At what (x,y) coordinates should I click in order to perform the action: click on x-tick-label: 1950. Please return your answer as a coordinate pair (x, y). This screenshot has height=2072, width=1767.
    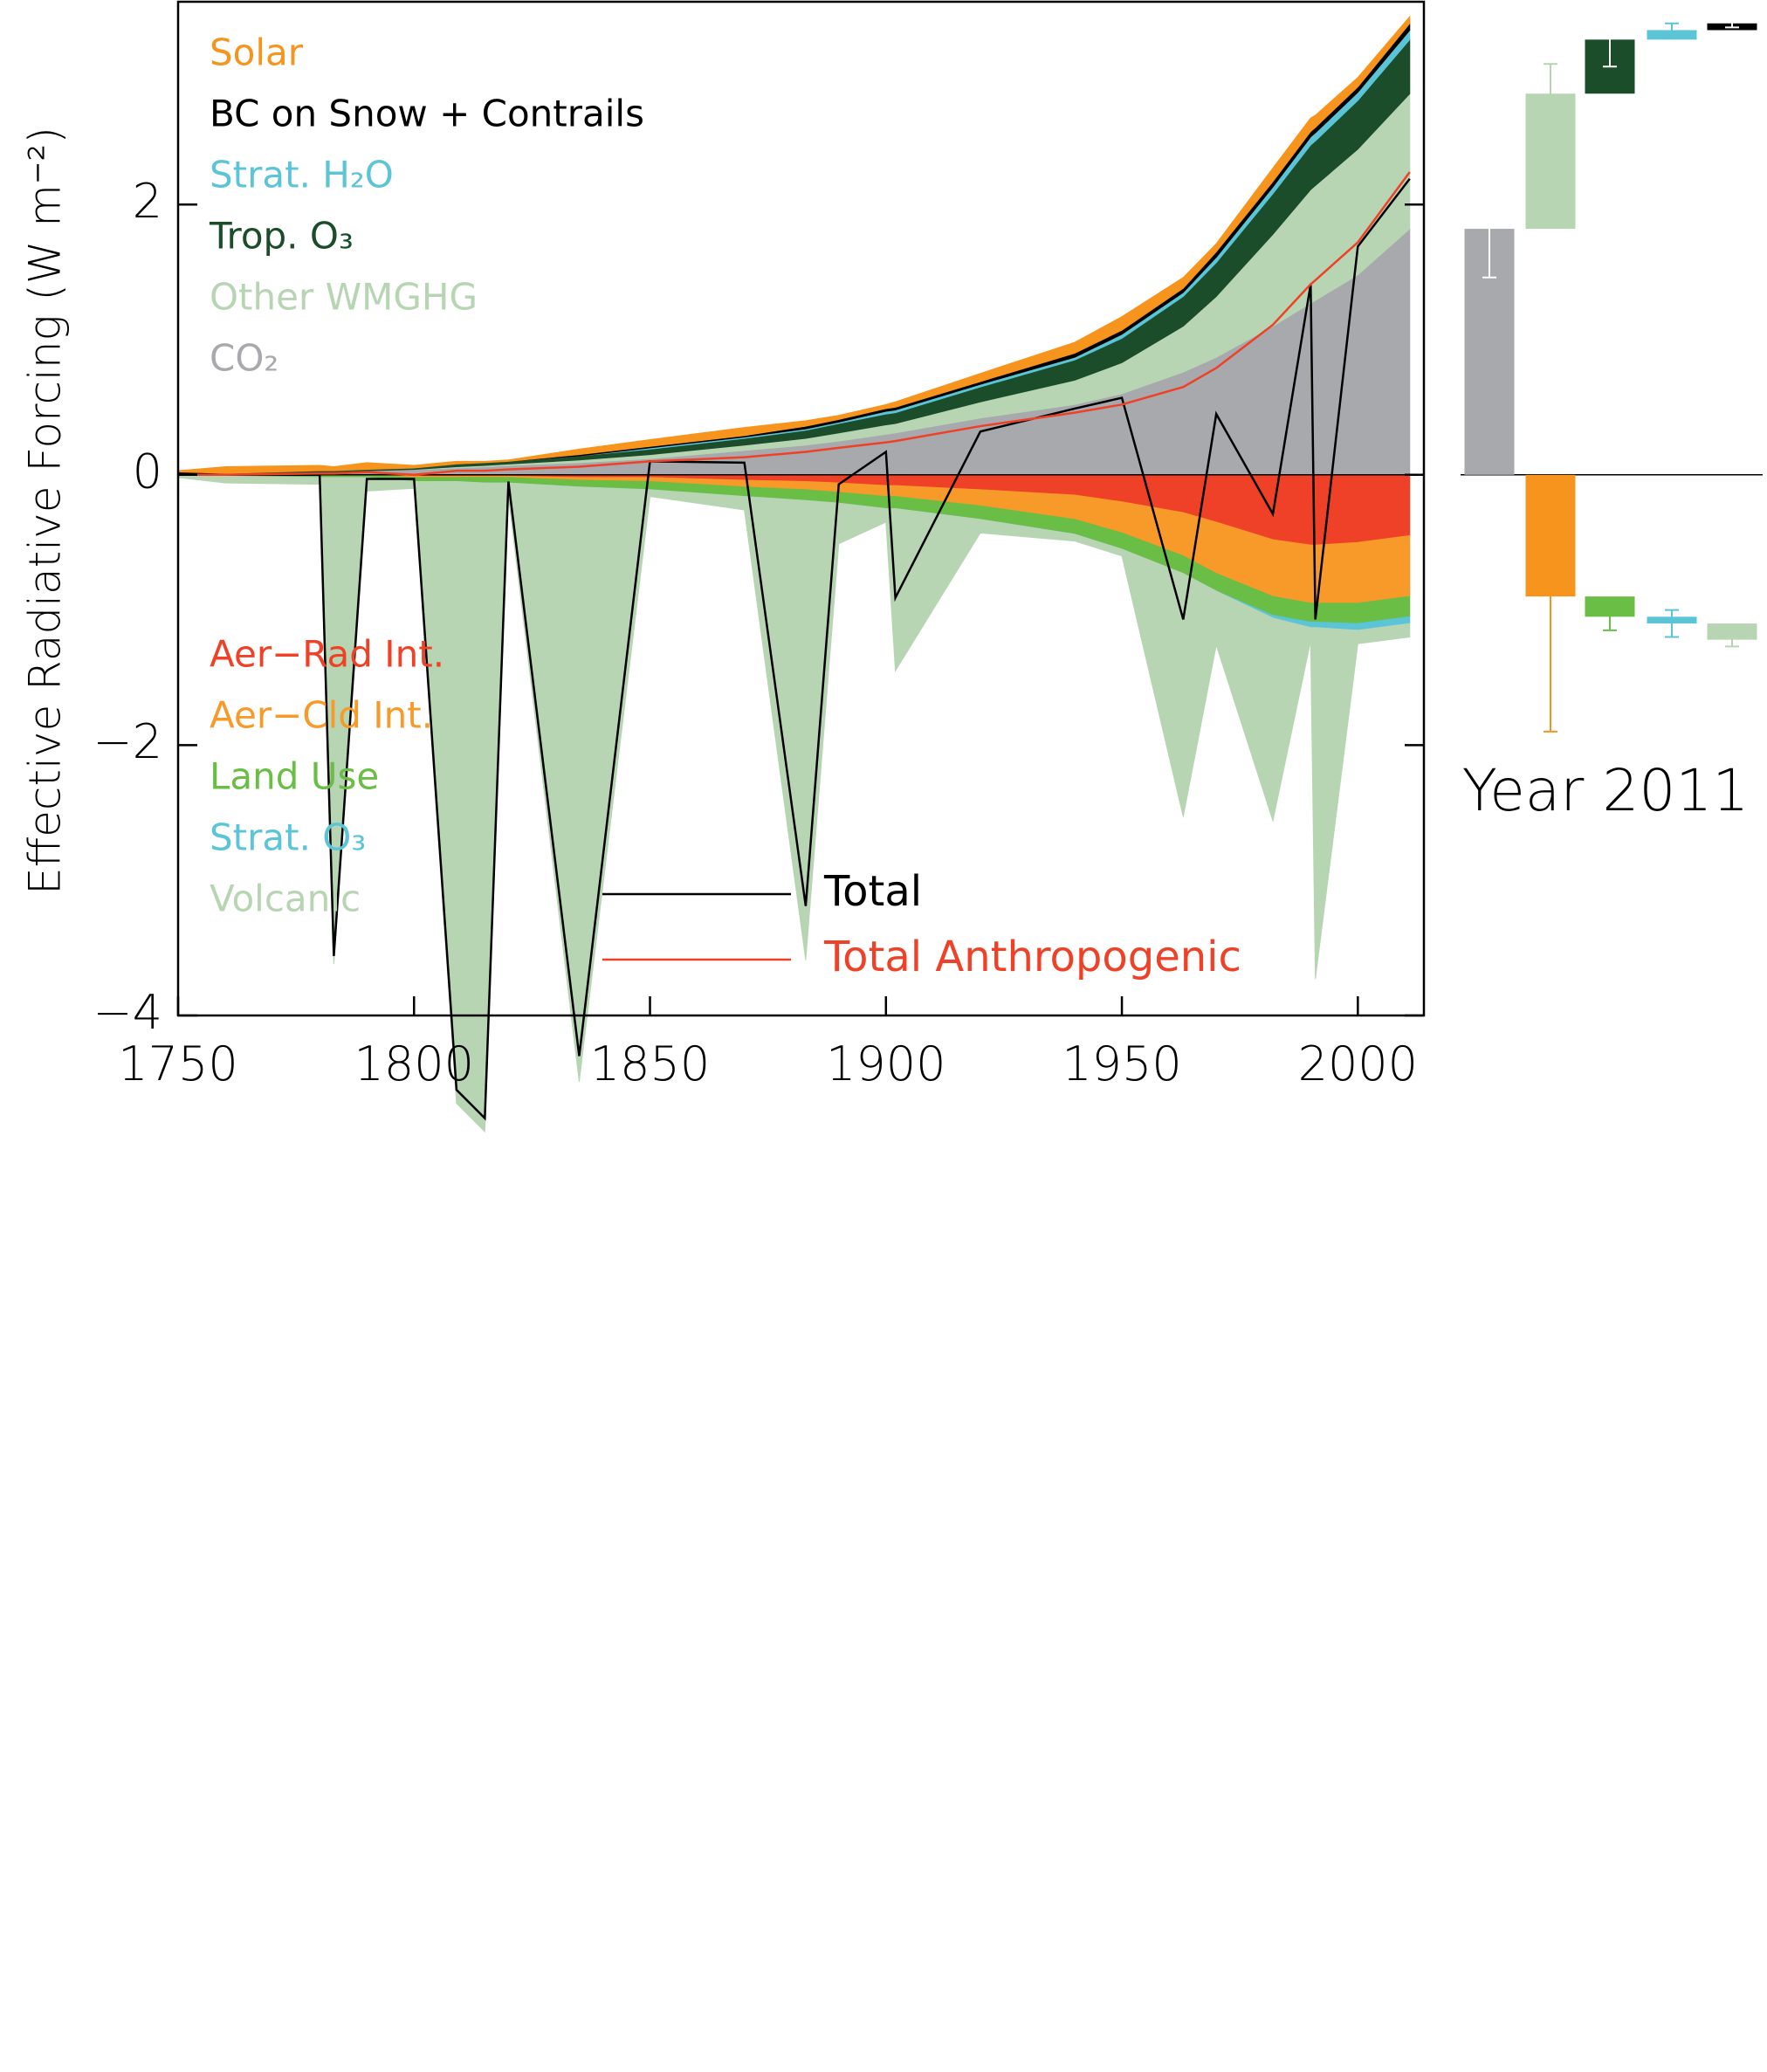
    Looking at the image, I should click on (1121, 1063).